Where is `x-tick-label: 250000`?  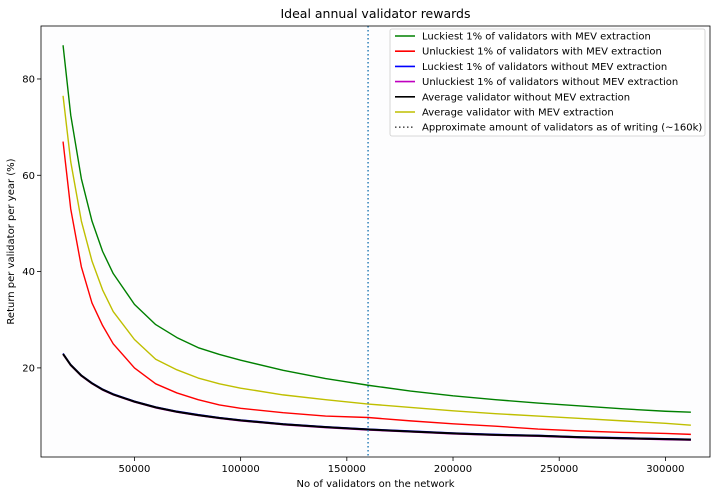
x-tick-label: 250000 is located at coordinates (559, 469).